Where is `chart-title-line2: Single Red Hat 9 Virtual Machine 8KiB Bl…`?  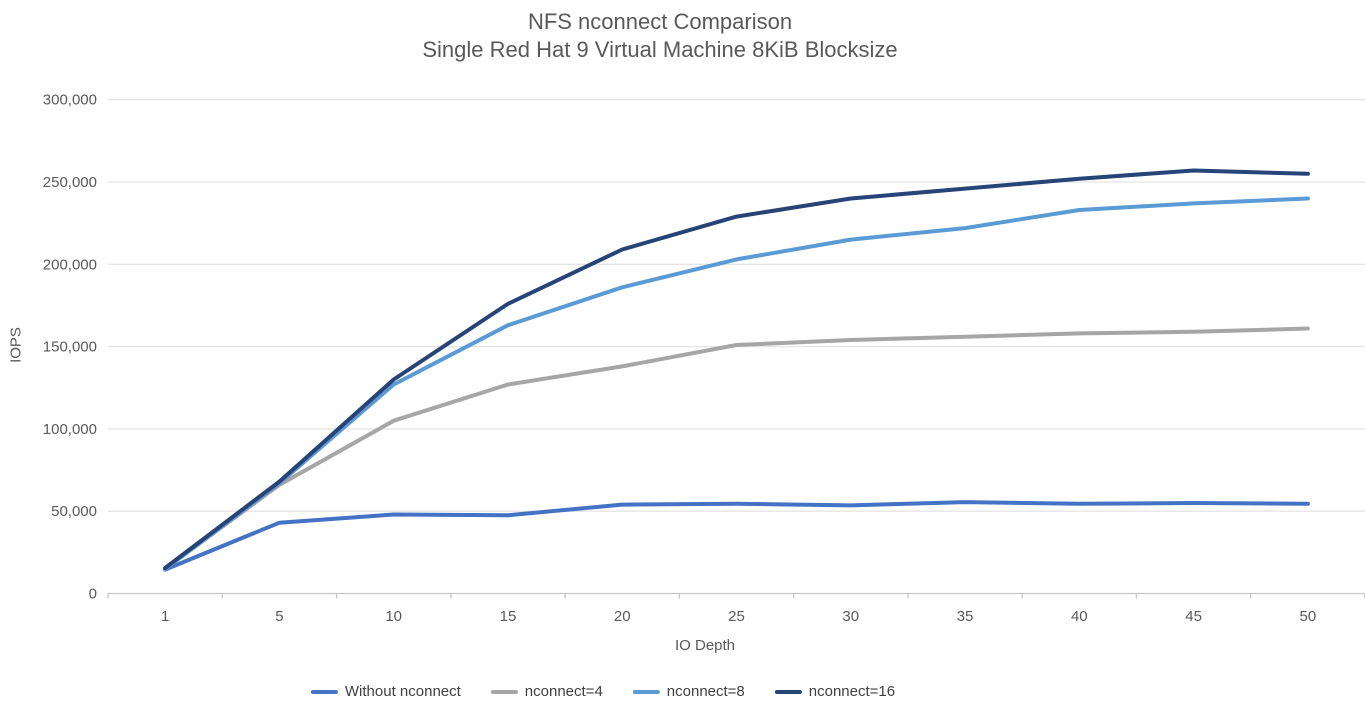 chart-title-line2: Single Red Hat 9 Virtual Machine 8KiB Bl… is located at coordinates (660, 49).